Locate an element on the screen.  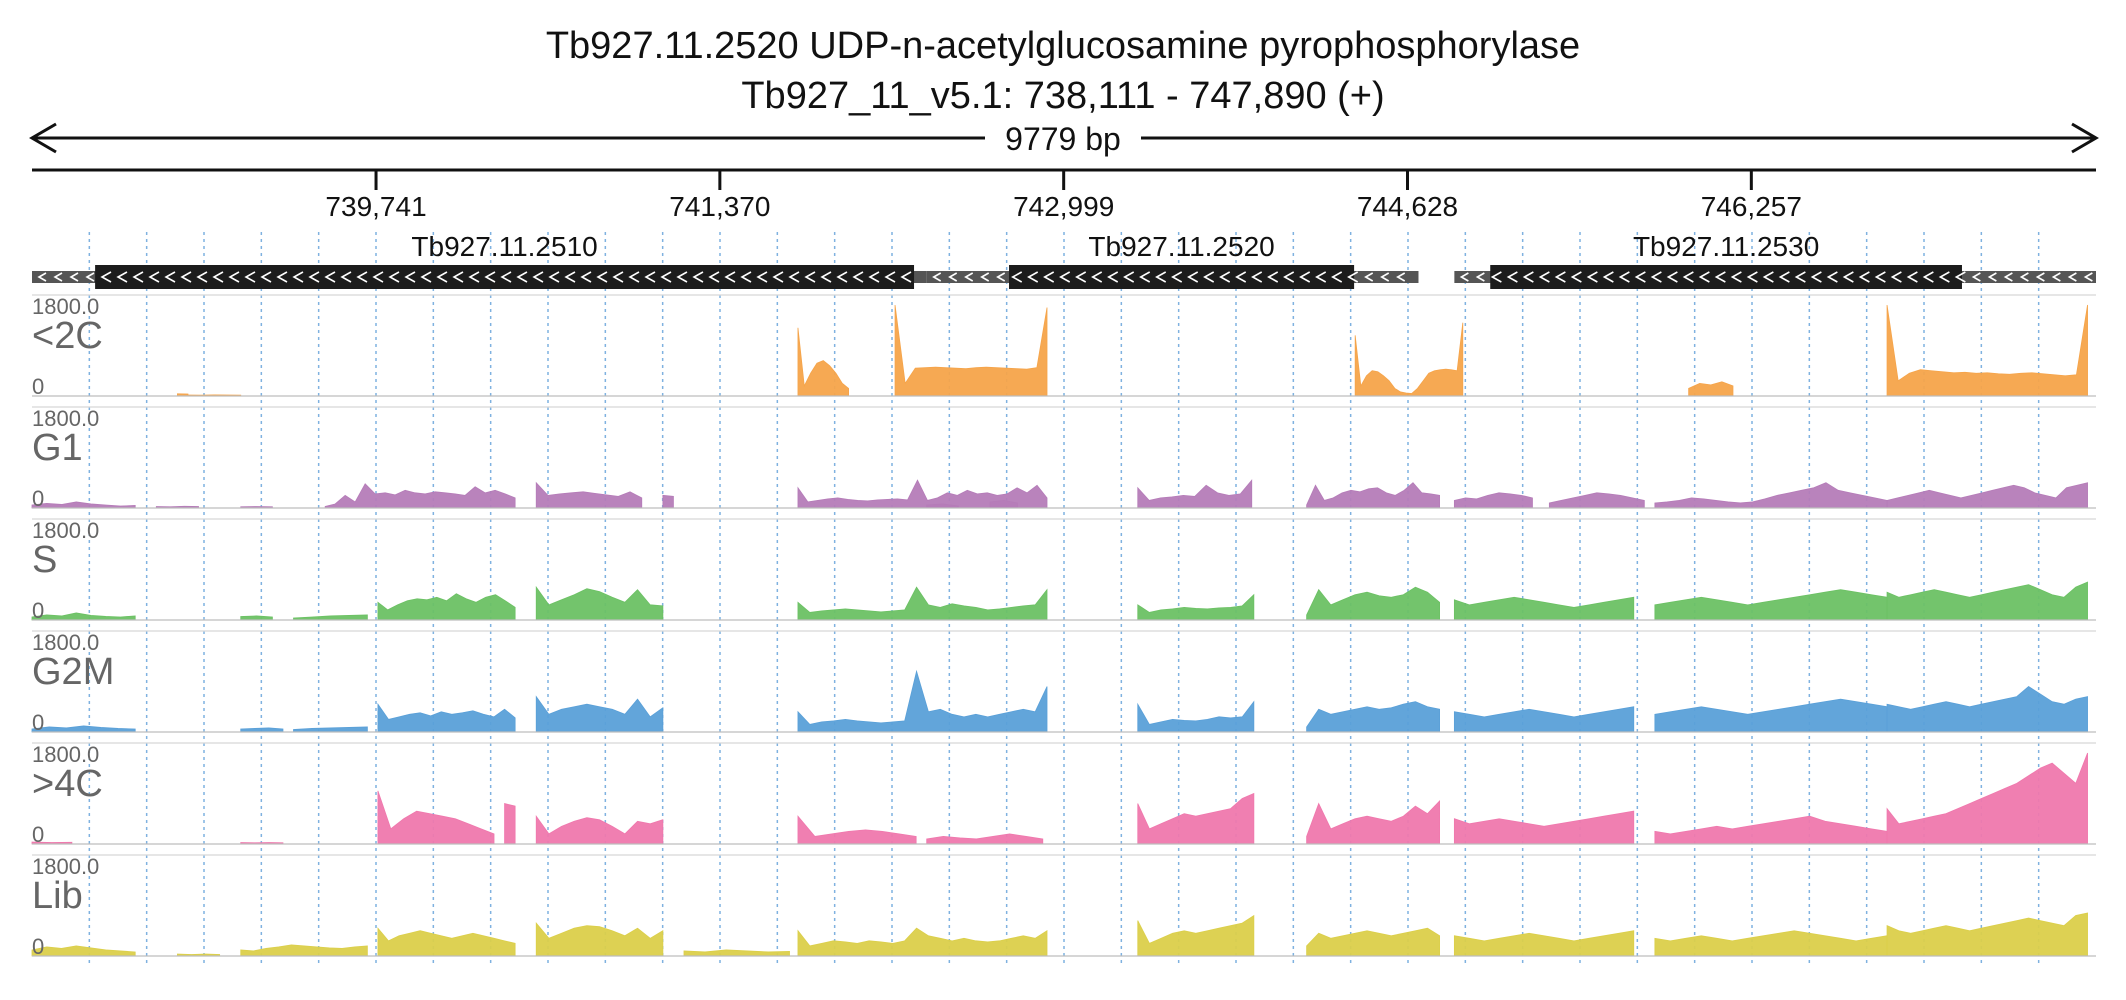
x-tick-label: 746,257 is located at coordinates (1751, 206).